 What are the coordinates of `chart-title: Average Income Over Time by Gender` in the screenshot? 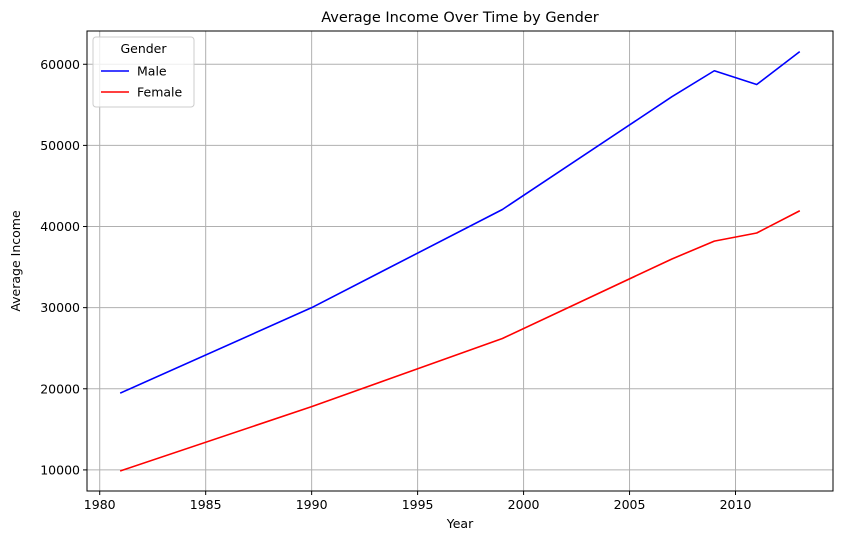 It's located at (460, 18).